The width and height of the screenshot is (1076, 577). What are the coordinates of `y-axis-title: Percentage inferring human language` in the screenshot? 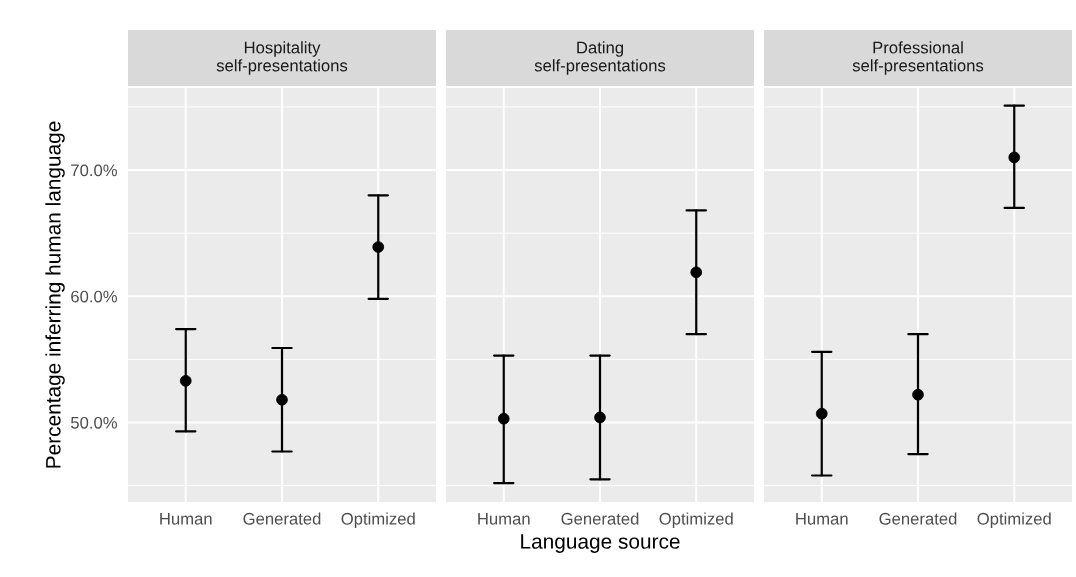 It's located at (55, 294).